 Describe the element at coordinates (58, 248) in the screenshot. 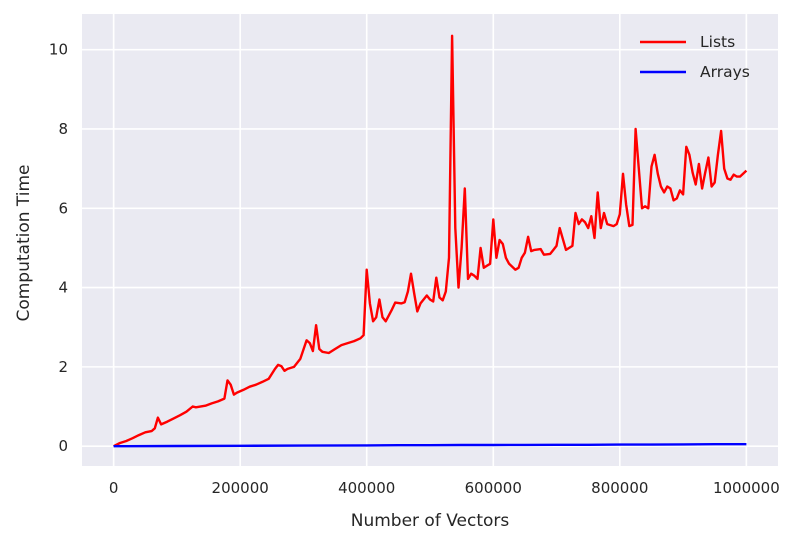

I see `y-axis-ticks: 0 2 4 6 8 10` at that location.